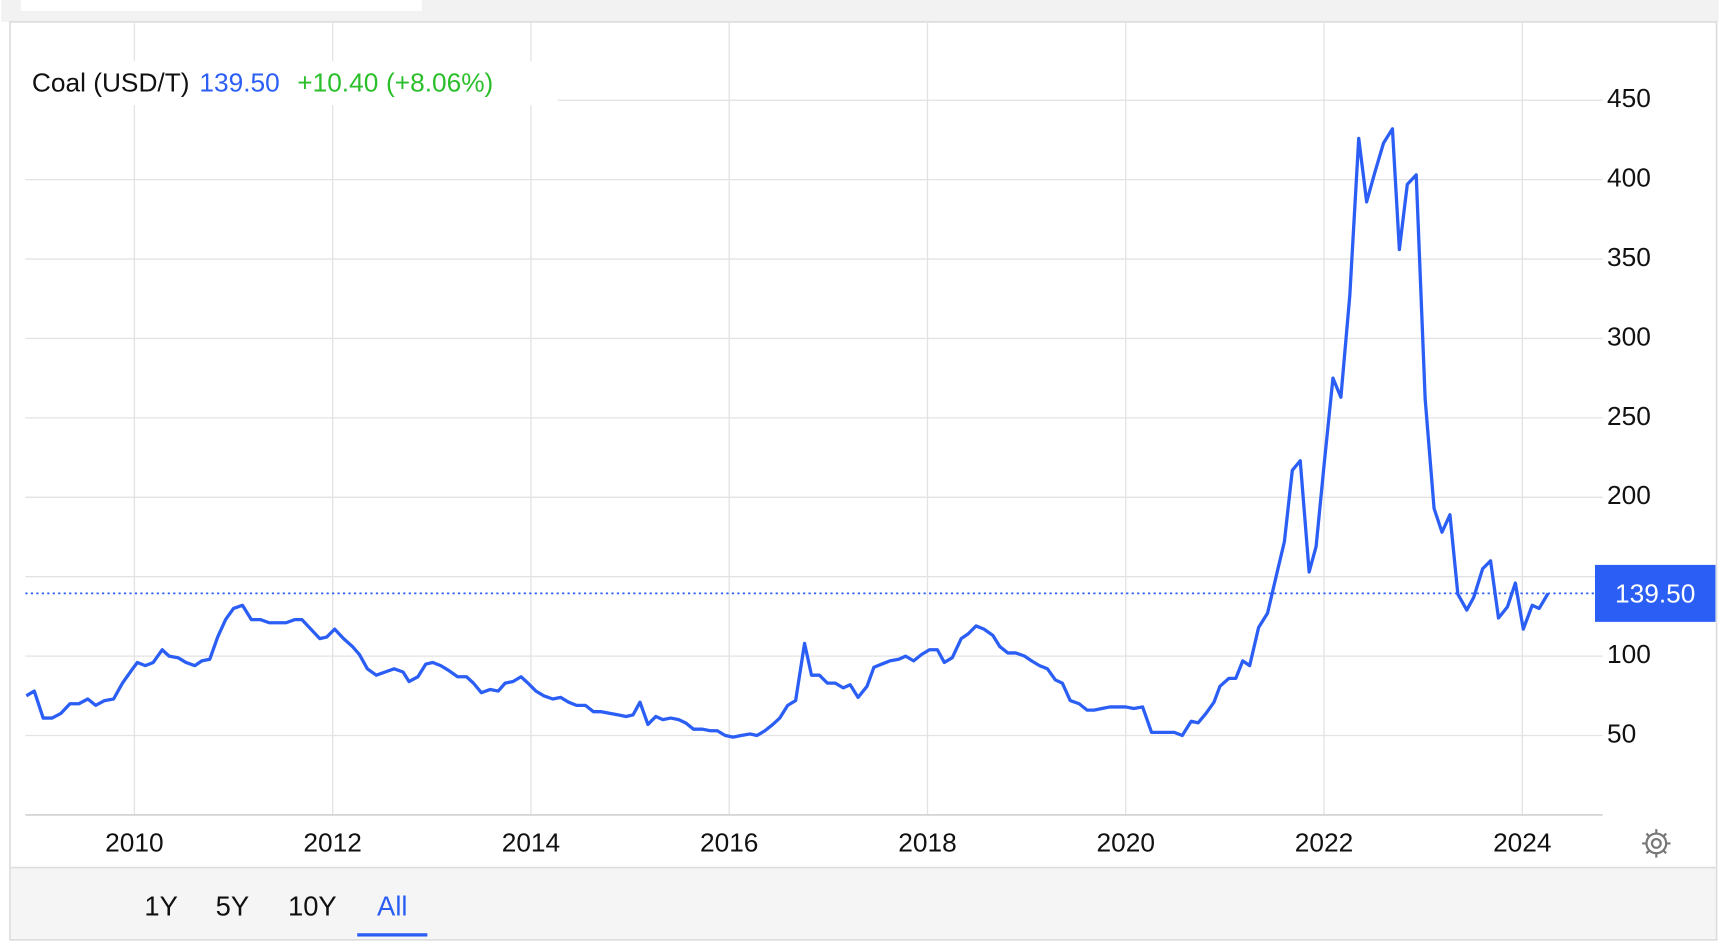 The image size is (1720, 942). Describe the element at coordinates (1629, 654) in the screenshot. I see `y-tick-label: 100` at that location.